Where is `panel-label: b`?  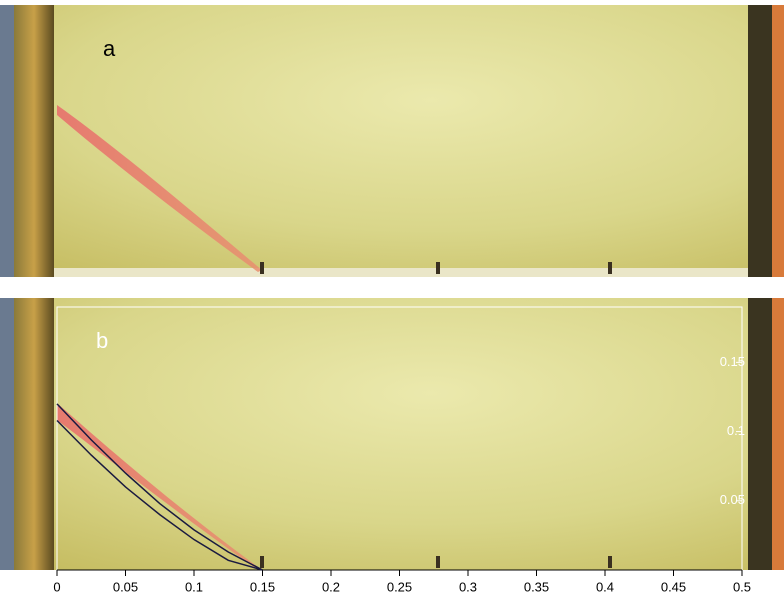
panel-label: b is located at coordinates (102, 340).